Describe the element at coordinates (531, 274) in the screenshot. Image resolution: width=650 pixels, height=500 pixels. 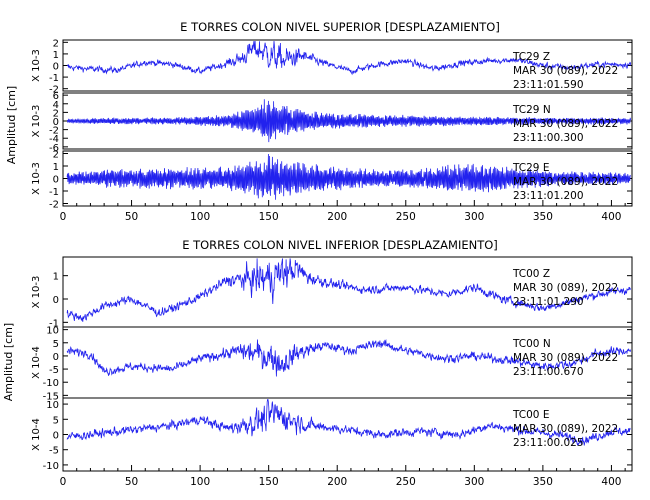
I see `station-annotation-line: TC00 Z` at that location.